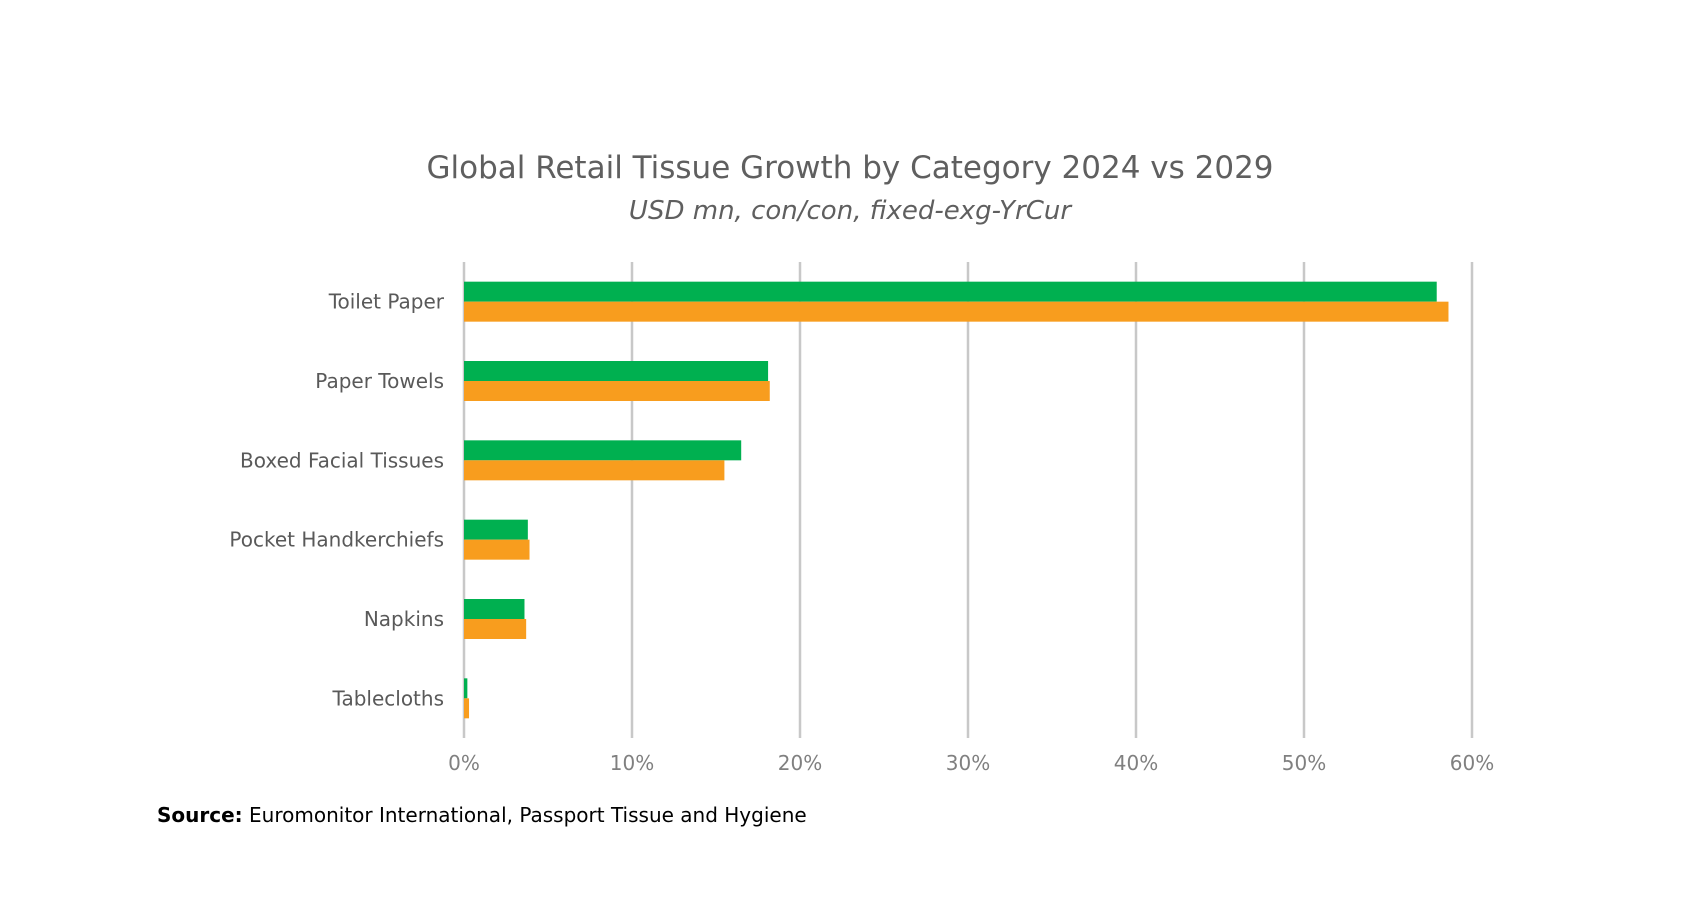 This screenshot has width=1700, height=900. I want to click on x-tick-label: 20%, so click(800, 763).